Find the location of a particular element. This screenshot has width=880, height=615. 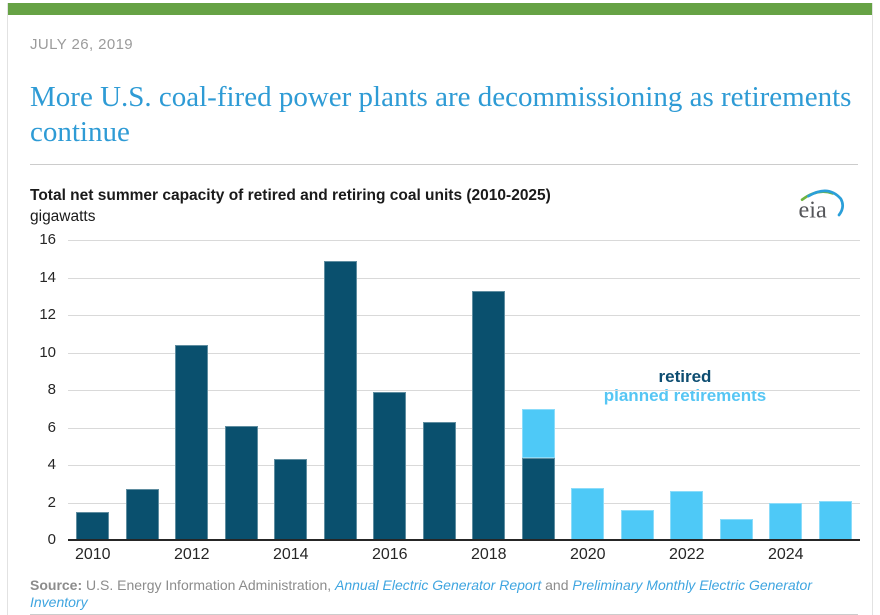

bar-2024-planned is located at coordinates (786, 521).